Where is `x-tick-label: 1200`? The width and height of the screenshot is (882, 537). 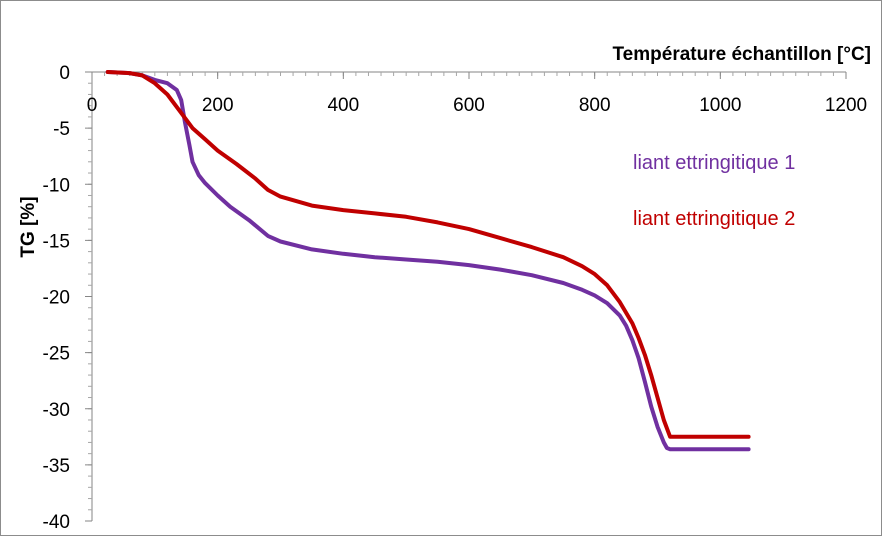
x-tick-label: 1200 is located at coordinates (846, 105).